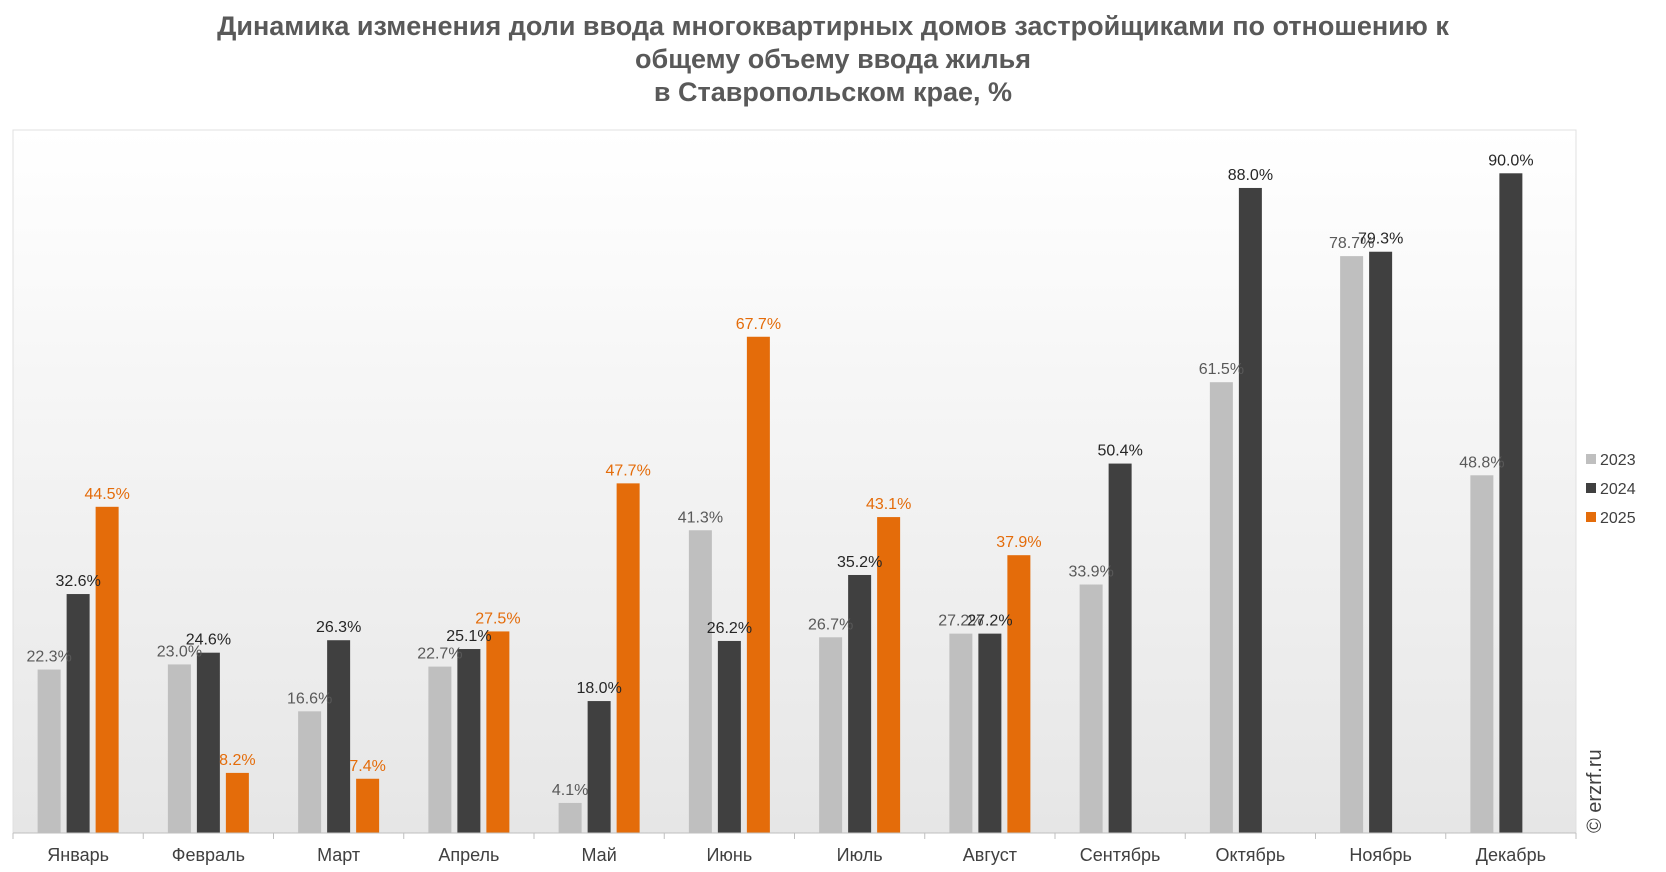  I want to click on chart-title-line-3: в Ставропольском крае, %, so click(833, 92).